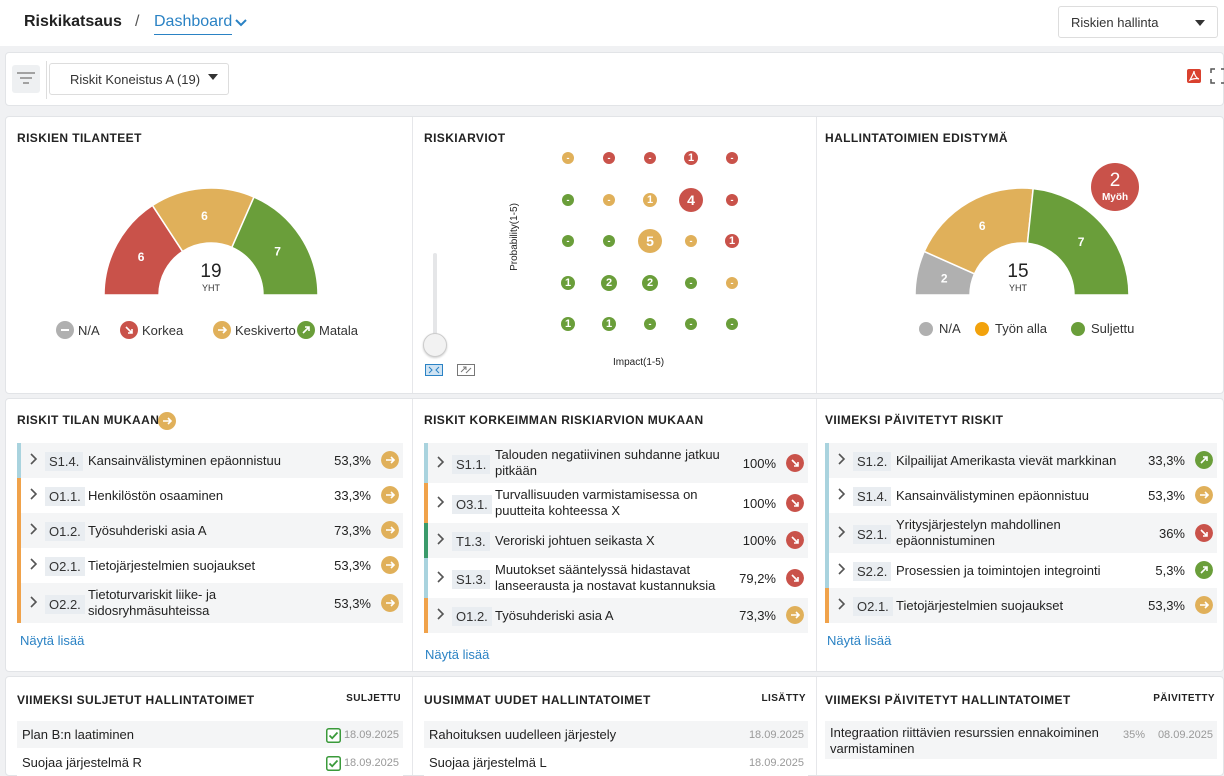 This screenshot has width=1224, height=776. I want to click on matrix-cell: 4, so click(691, 199).